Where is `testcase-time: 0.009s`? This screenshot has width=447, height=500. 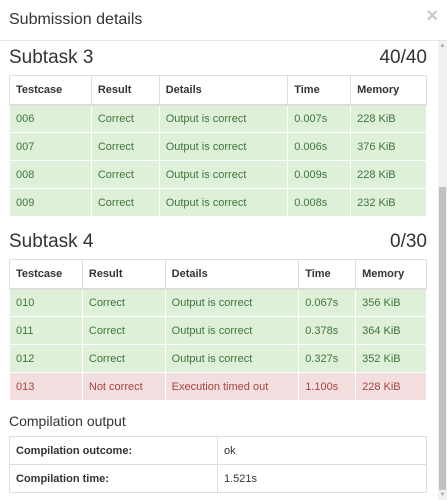 testcase-time: 0.009s is located at coordinates (319, 174).